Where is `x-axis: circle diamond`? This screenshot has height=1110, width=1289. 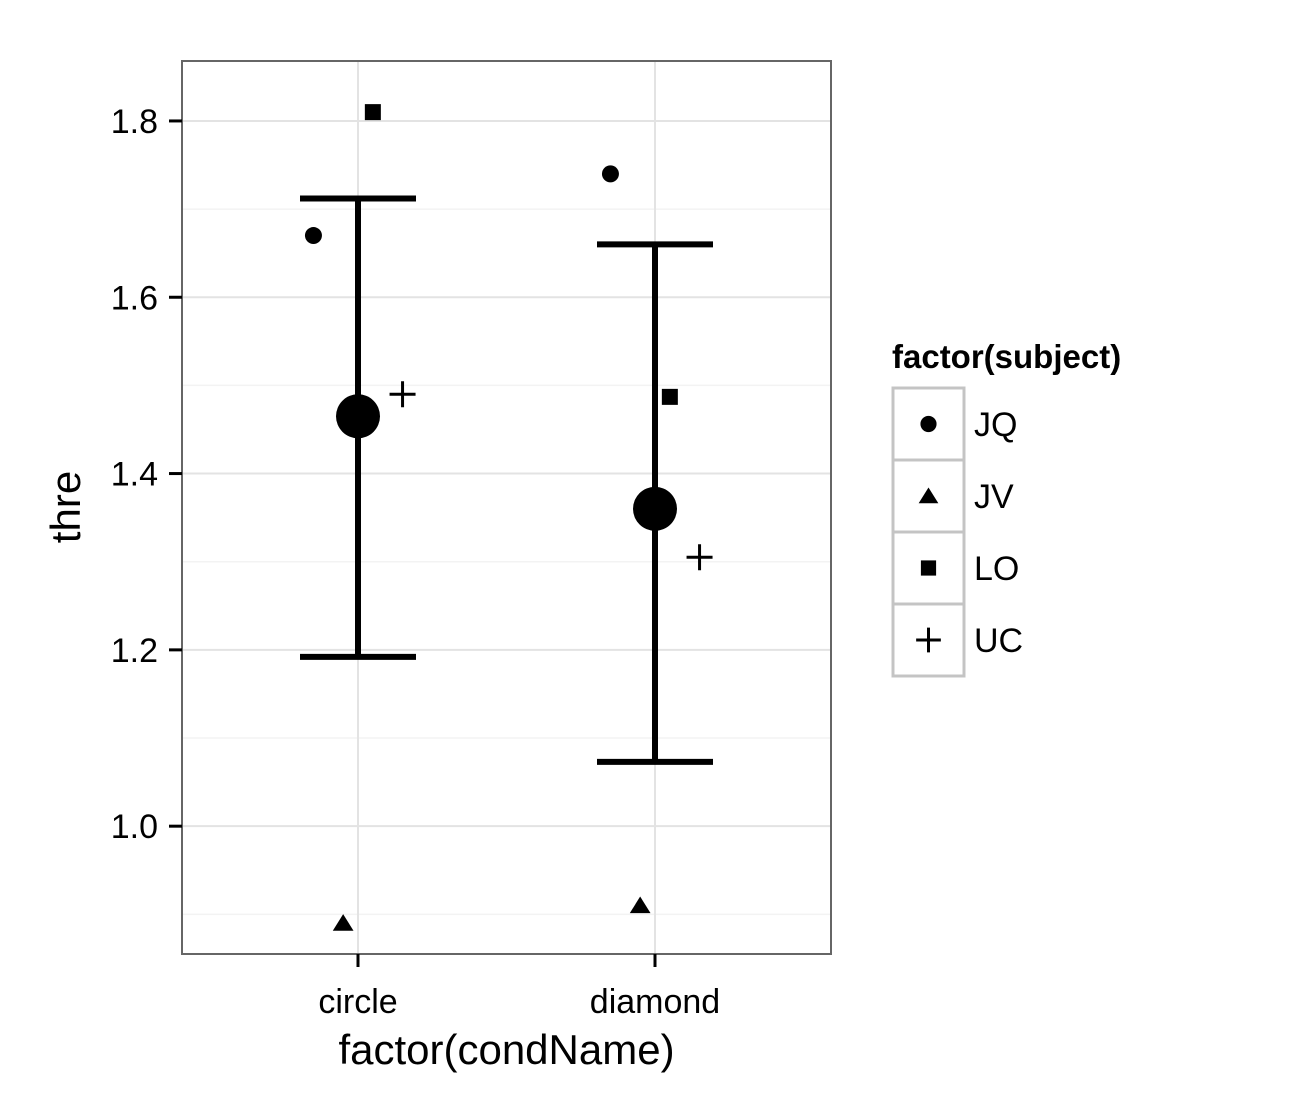 x-axis: circle diamond is located at coordinates (519, 987).